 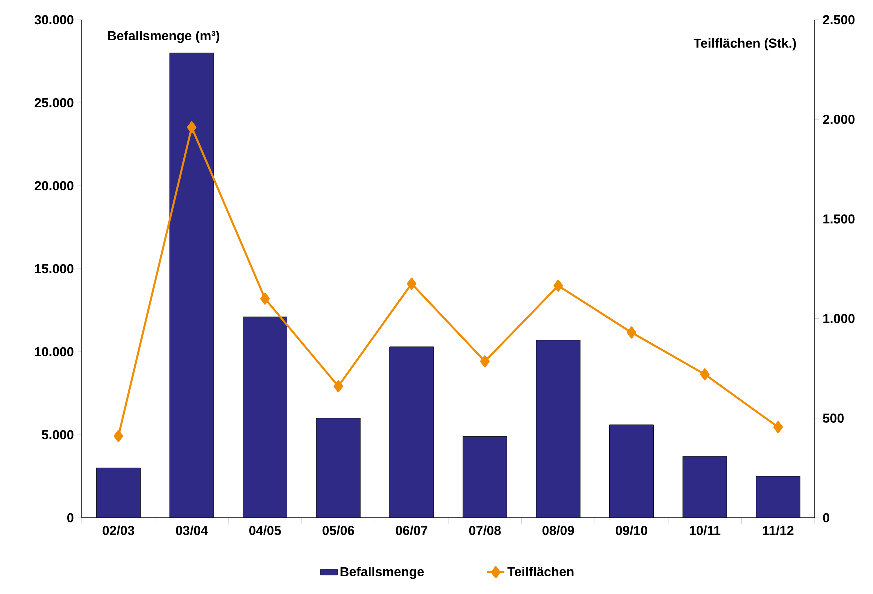 What do you see at coordinates (118, 531) in the screenshot?
I see `x-tick-label: 02/03` at bounding box center [118, 531].